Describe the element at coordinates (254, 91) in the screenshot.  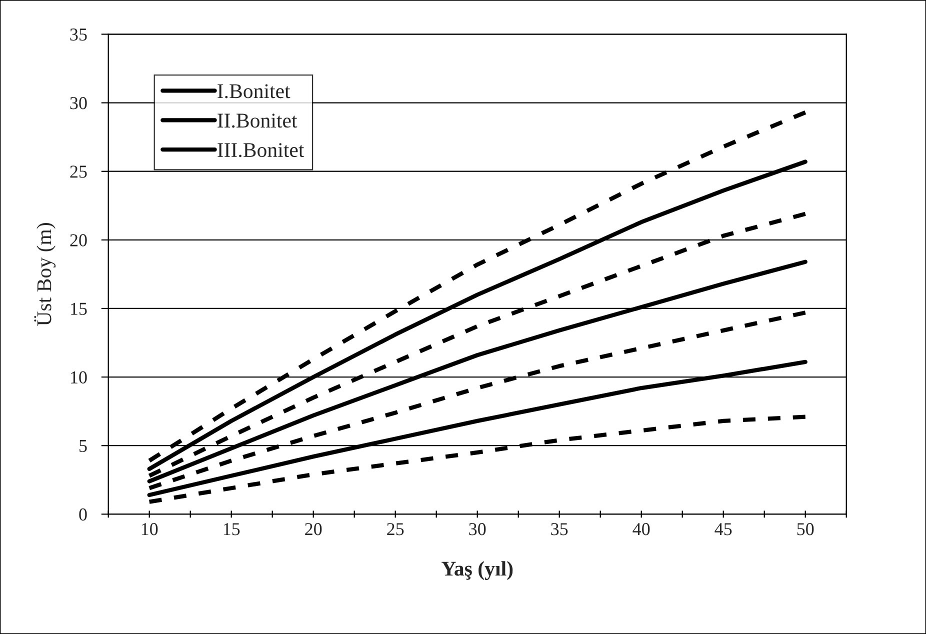
I see `legend-label: I.Bonitet` at that location.